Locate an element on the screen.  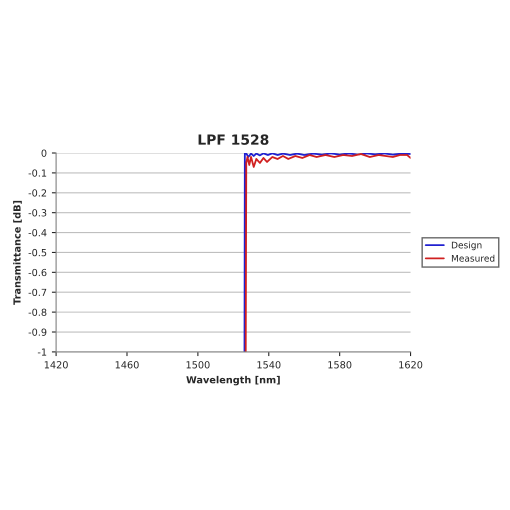
y-axis-title: Transmittance [dB] is located at coordinates (17, 252).